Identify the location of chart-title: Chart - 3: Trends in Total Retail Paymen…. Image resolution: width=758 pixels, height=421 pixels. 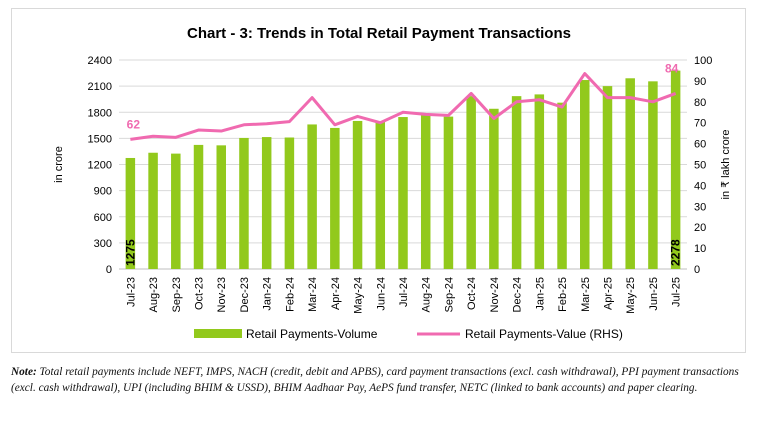
(379, 33).